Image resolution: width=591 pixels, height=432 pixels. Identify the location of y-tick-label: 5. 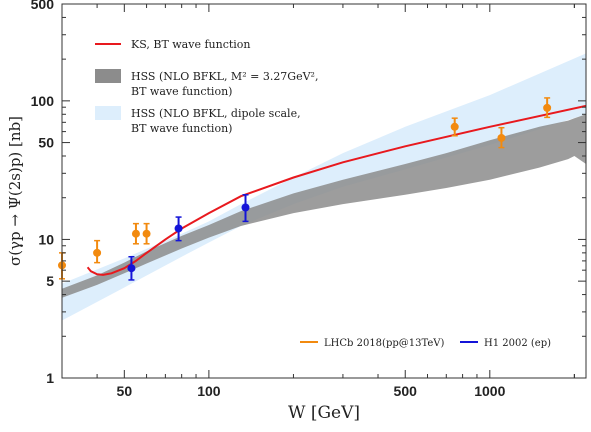
(50, 281).